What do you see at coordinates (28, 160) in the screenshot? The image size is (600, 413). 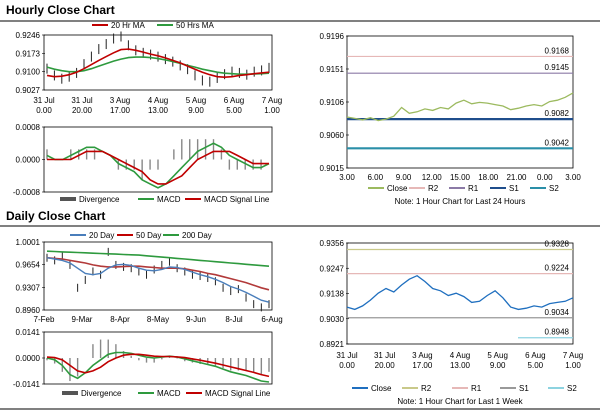 I see `hourly-macd-ytick-1: 0.0000` at bounding box center [28, 160].